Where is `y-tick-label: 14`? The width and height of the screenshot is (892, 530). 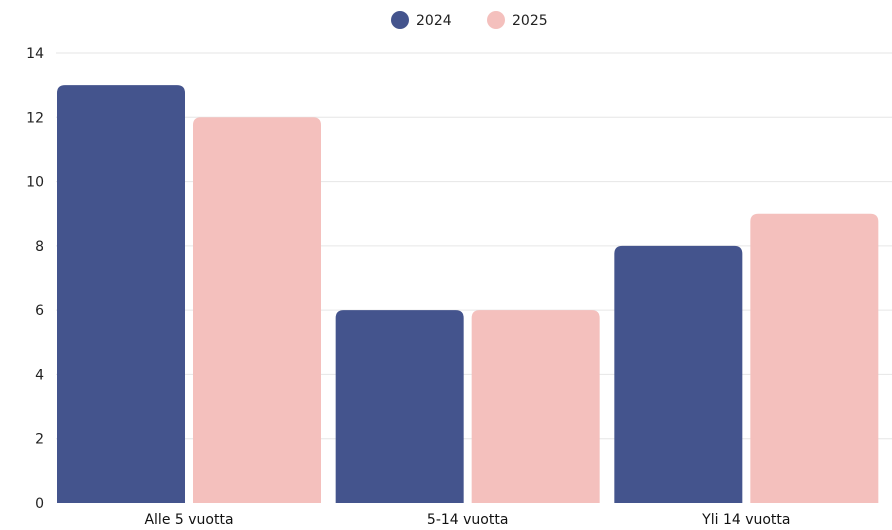
y-tick-label: 14 is located at coordinates (35, 54).